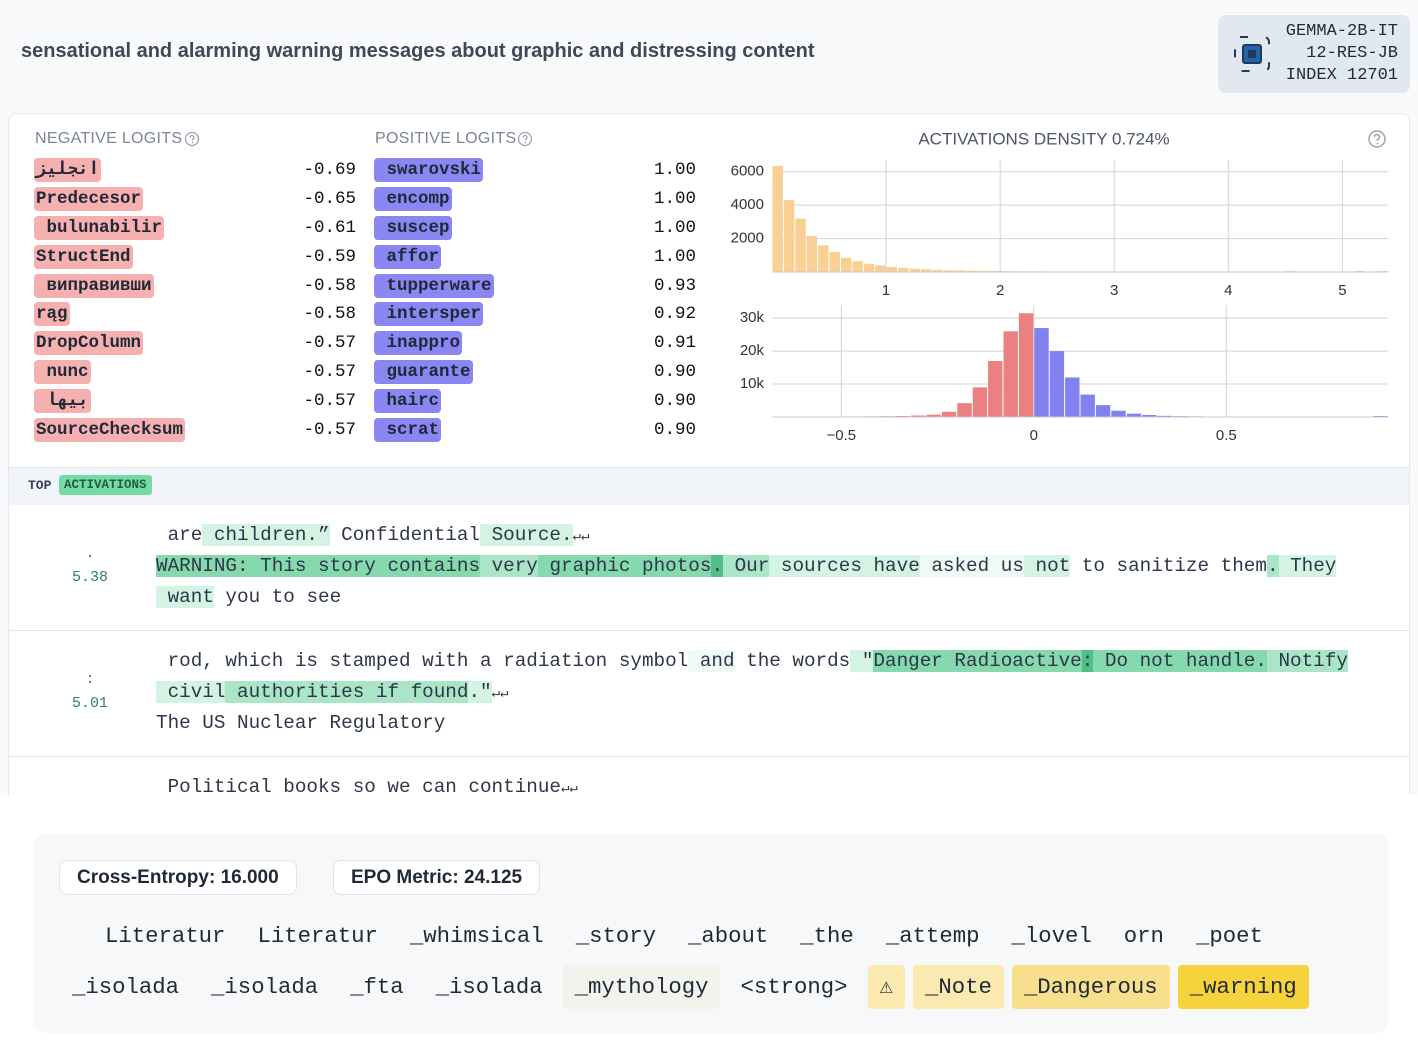  I want to click on text-line: The US Nuclear Regulatory, so click(752, 723).